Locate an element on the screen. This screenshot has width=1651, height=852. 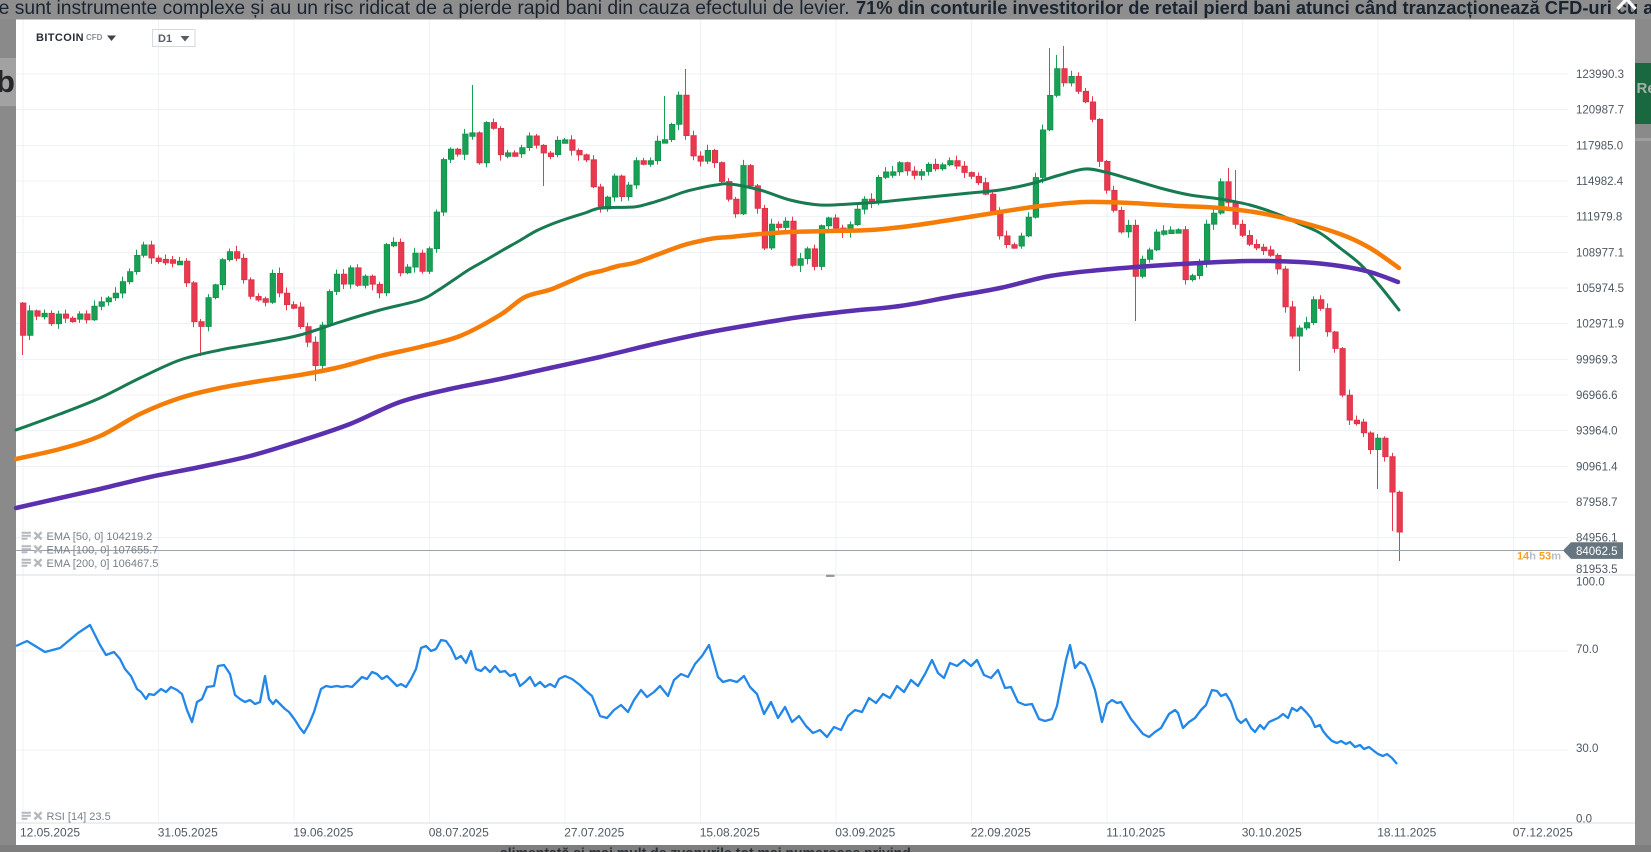
svg-text: 22.09.2025 is located at coordinates (1001, 833).